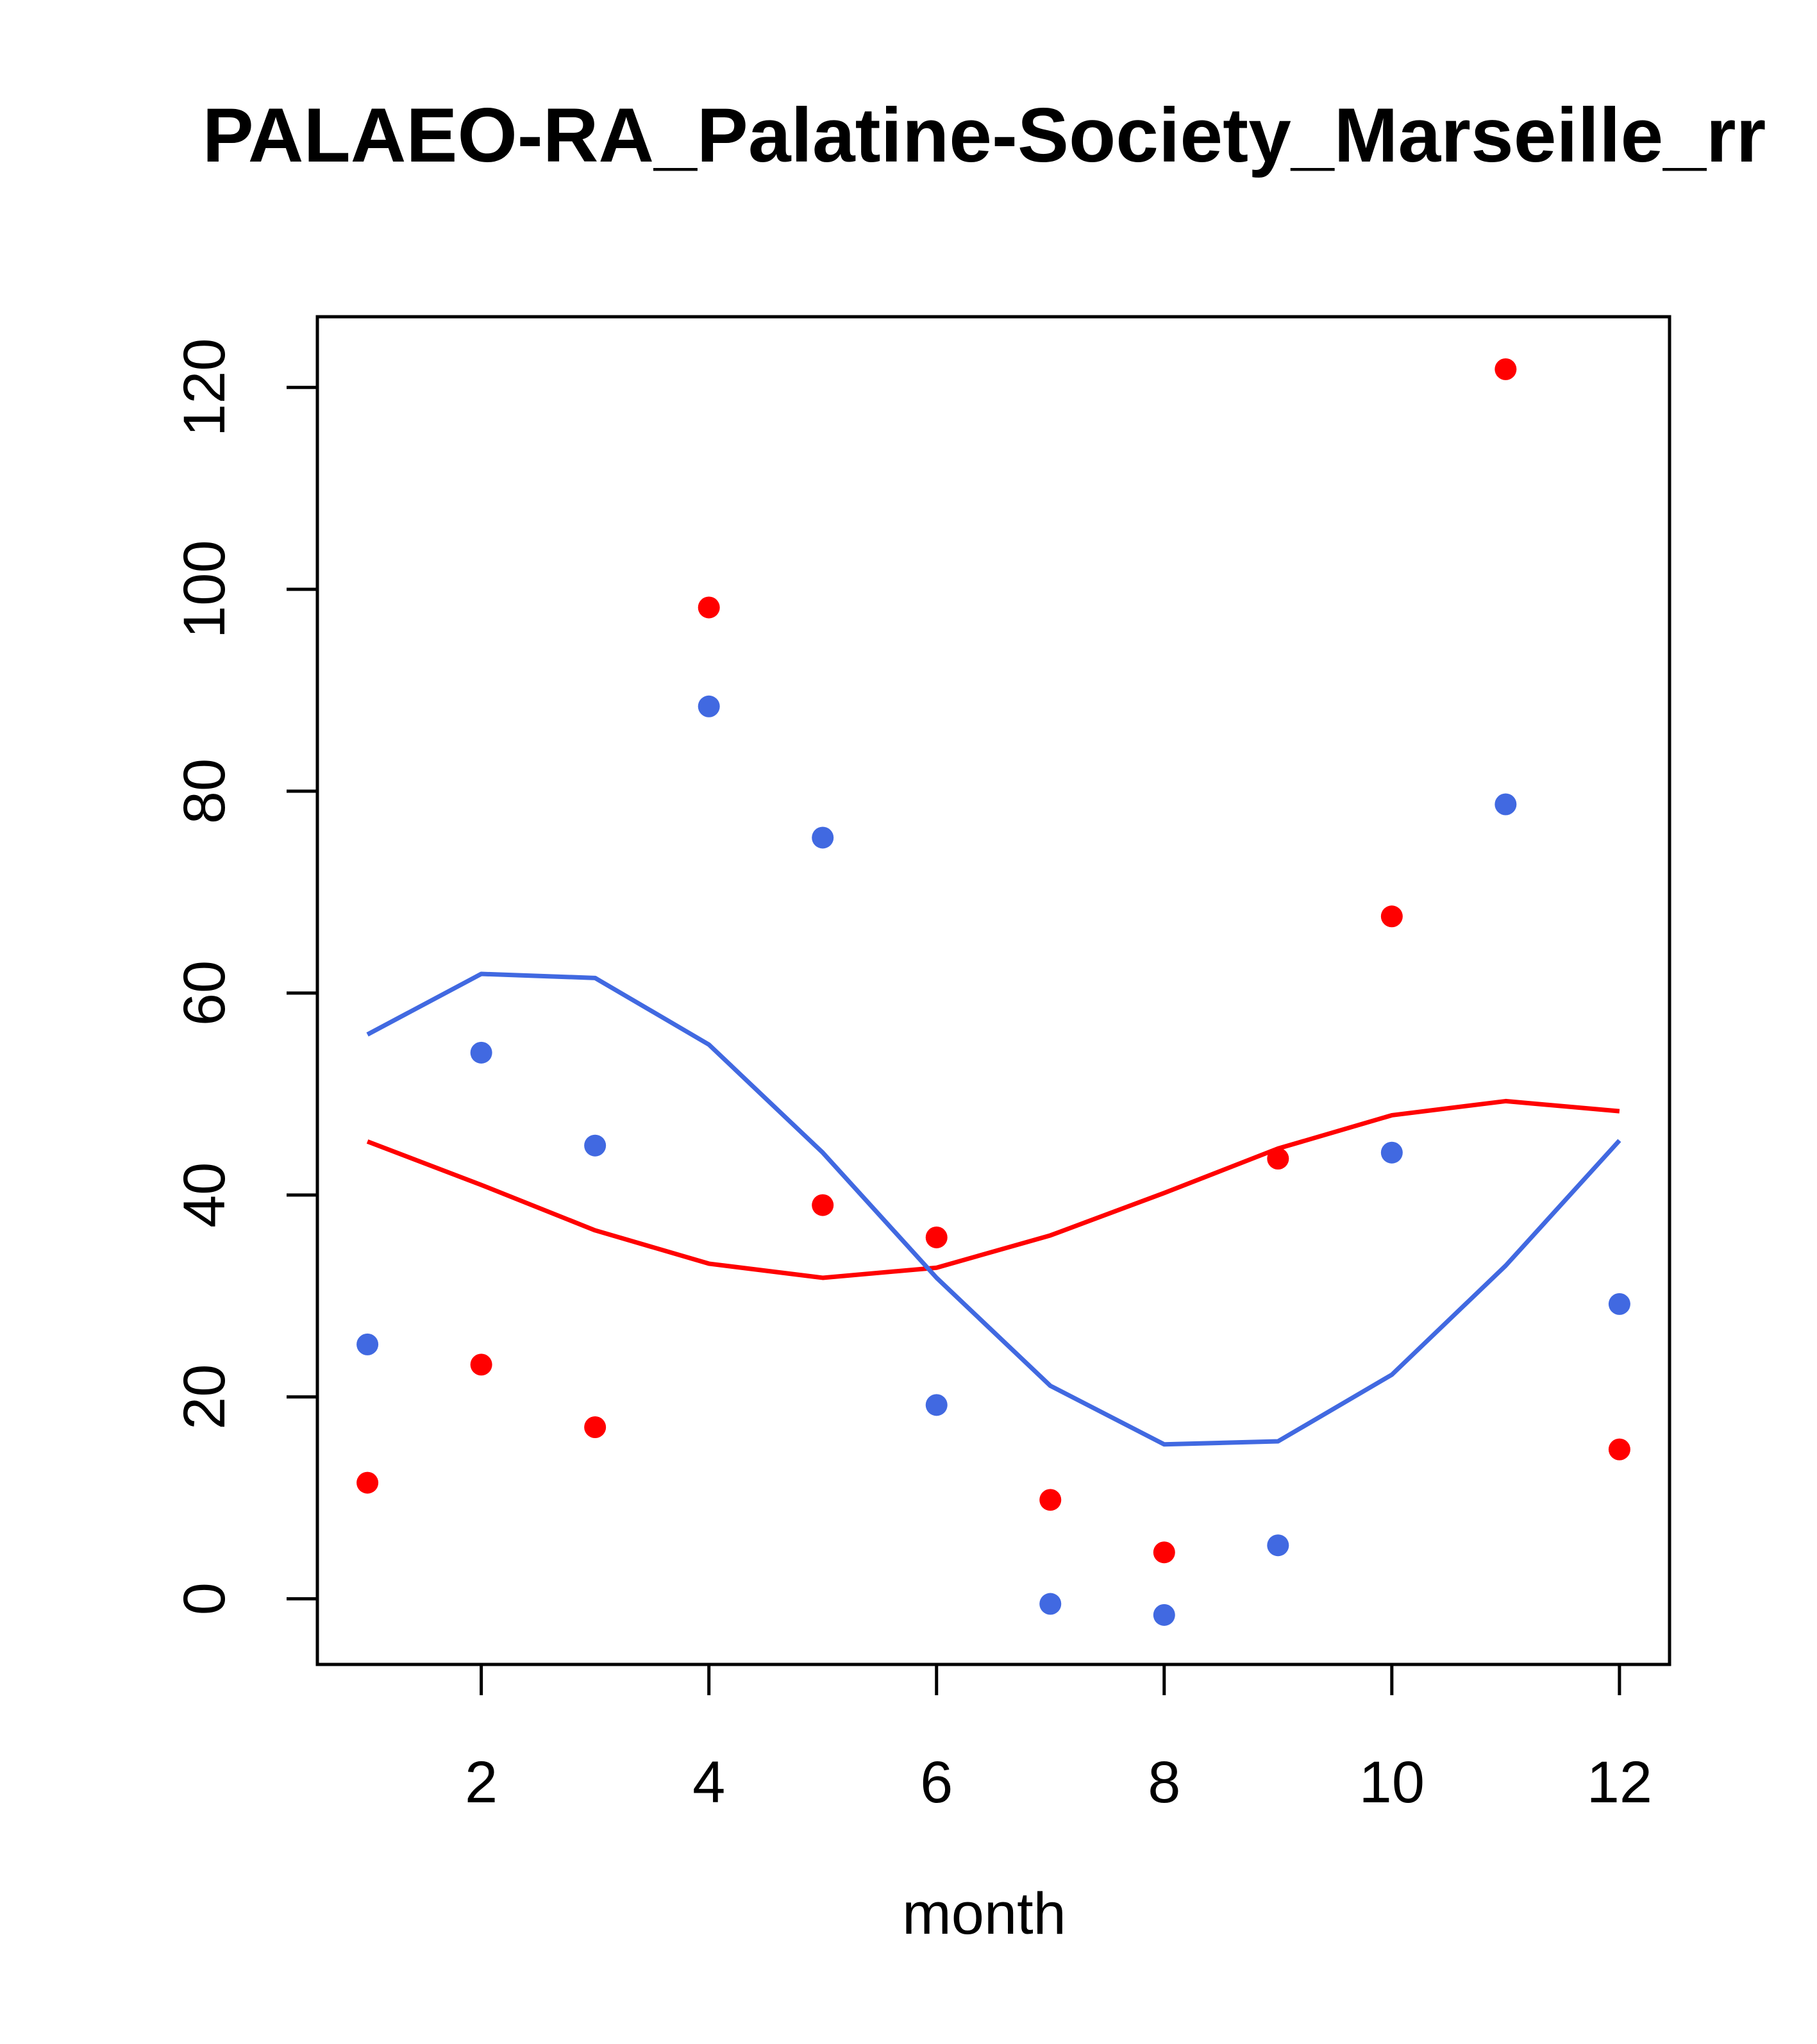 Image resolution: width=1817 pixels, height=2044 pixels. Describe the element at coordinates (708, 1783) in the screenshot. I see `x-tick-label-4: 4` at that location.